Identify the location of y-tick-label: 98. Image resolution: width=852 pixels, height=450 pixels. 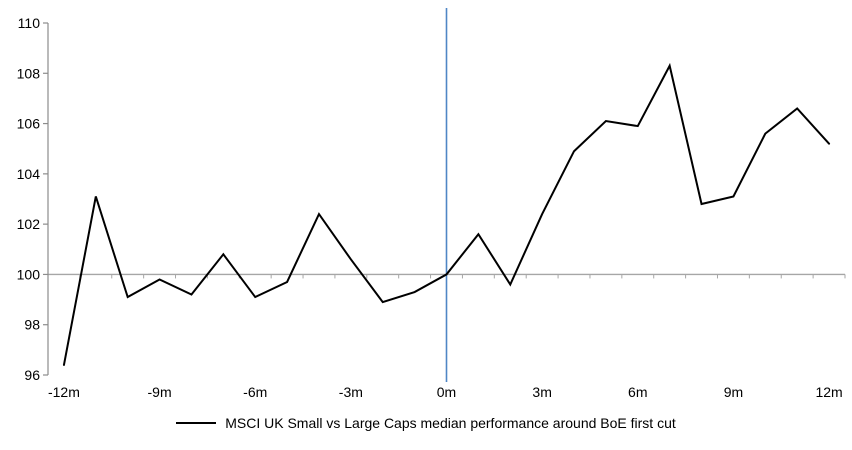
(32, 325).